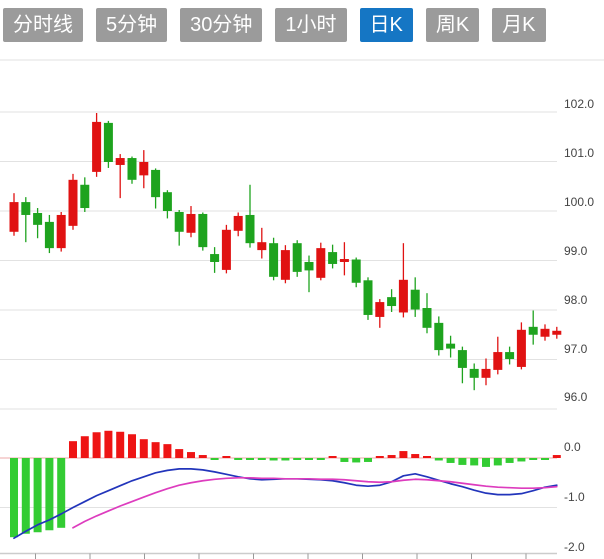  Describe the element at coordinates (579, 202) in the screenshot. I see `price-axis-label: 100.0` at that location.